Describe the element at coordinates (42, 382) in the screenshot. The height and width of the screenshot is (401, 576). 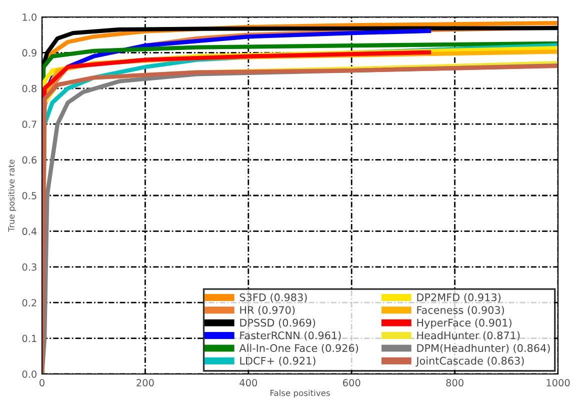
I see `x-tick-label: 0` at that location.